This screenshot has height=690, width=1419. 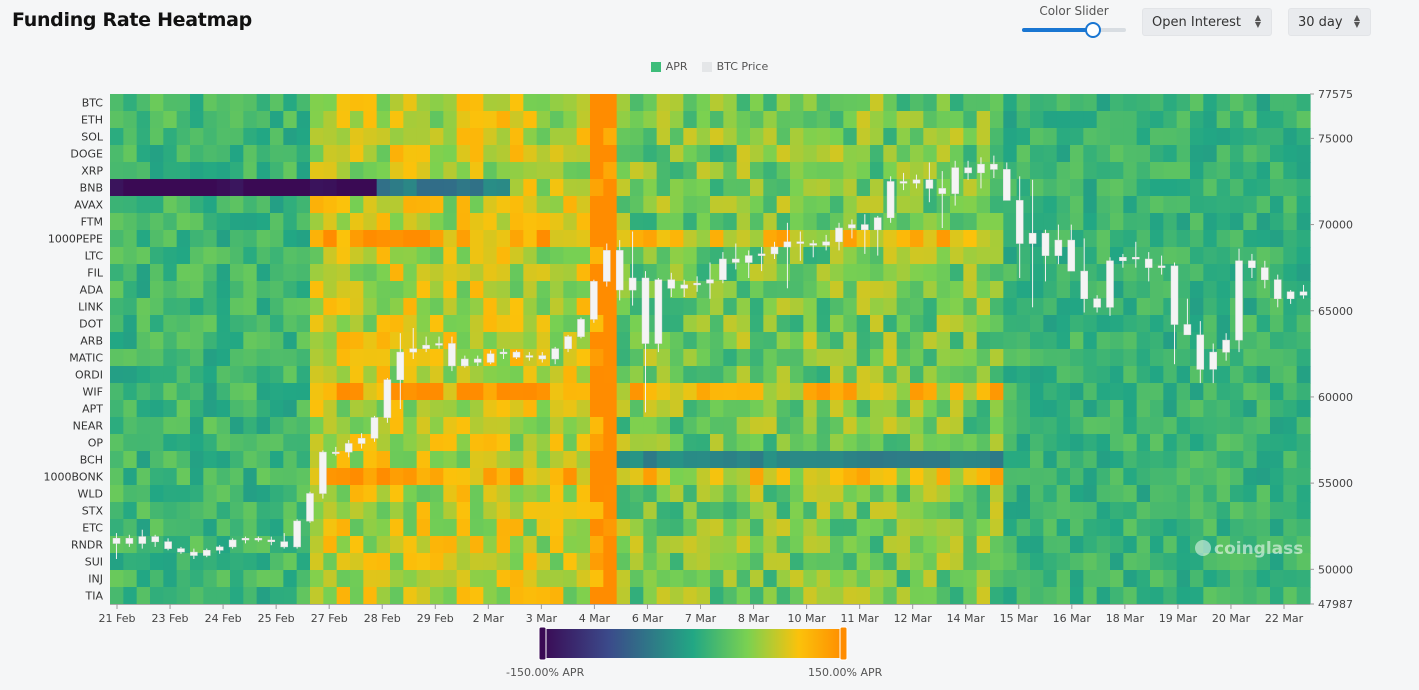 I want to click on color-slider-thumb, so click(x=1092, y=30).